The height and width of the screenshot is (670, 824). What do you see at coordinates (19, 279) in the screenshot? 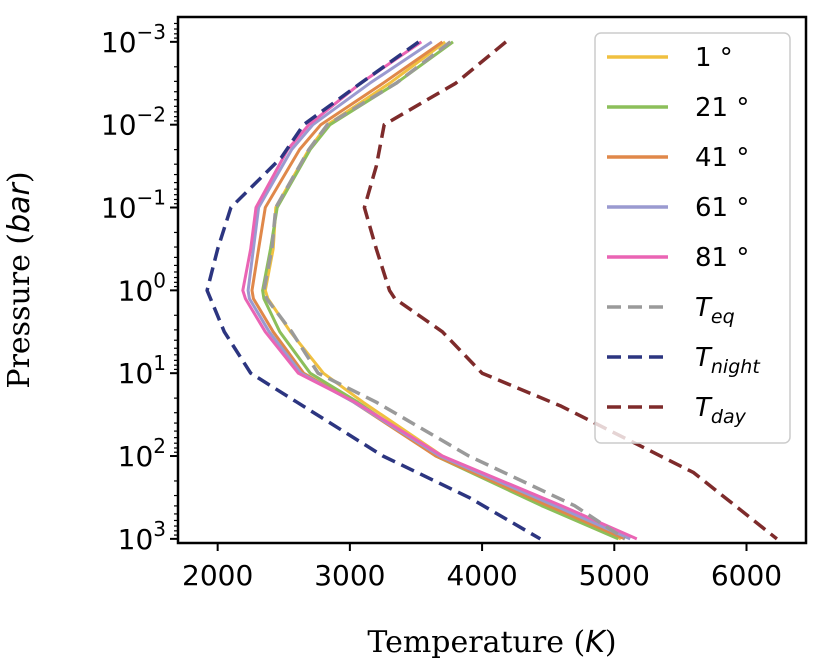
I see `y-axis-title: Pressure (bar)` at bounding box center [19, 279].